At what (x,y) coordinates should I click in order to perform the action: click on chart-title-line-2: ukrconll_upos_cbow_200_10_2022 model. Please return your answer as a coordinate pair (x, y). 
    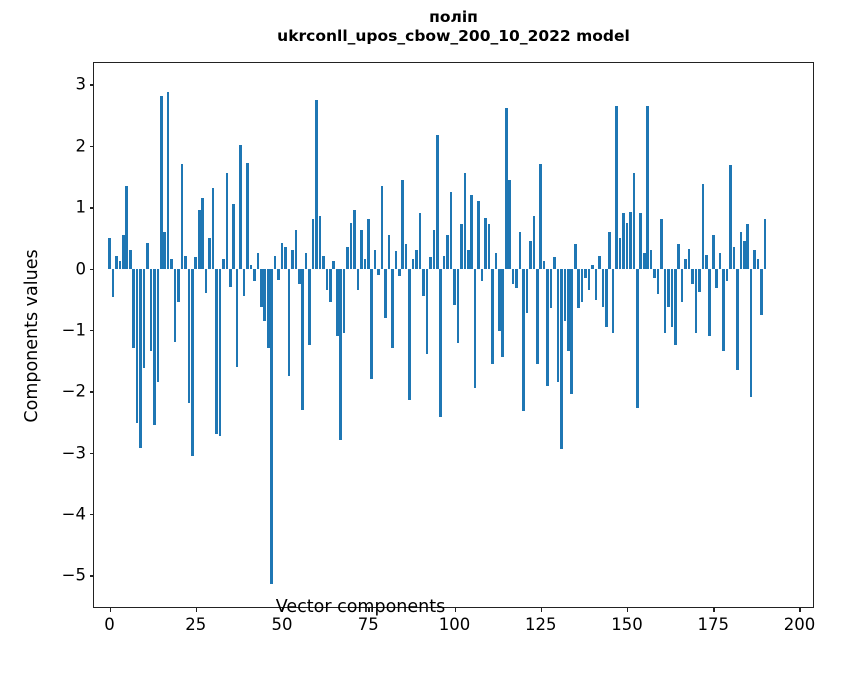
    Looking at the image, I should click on (453, 36).